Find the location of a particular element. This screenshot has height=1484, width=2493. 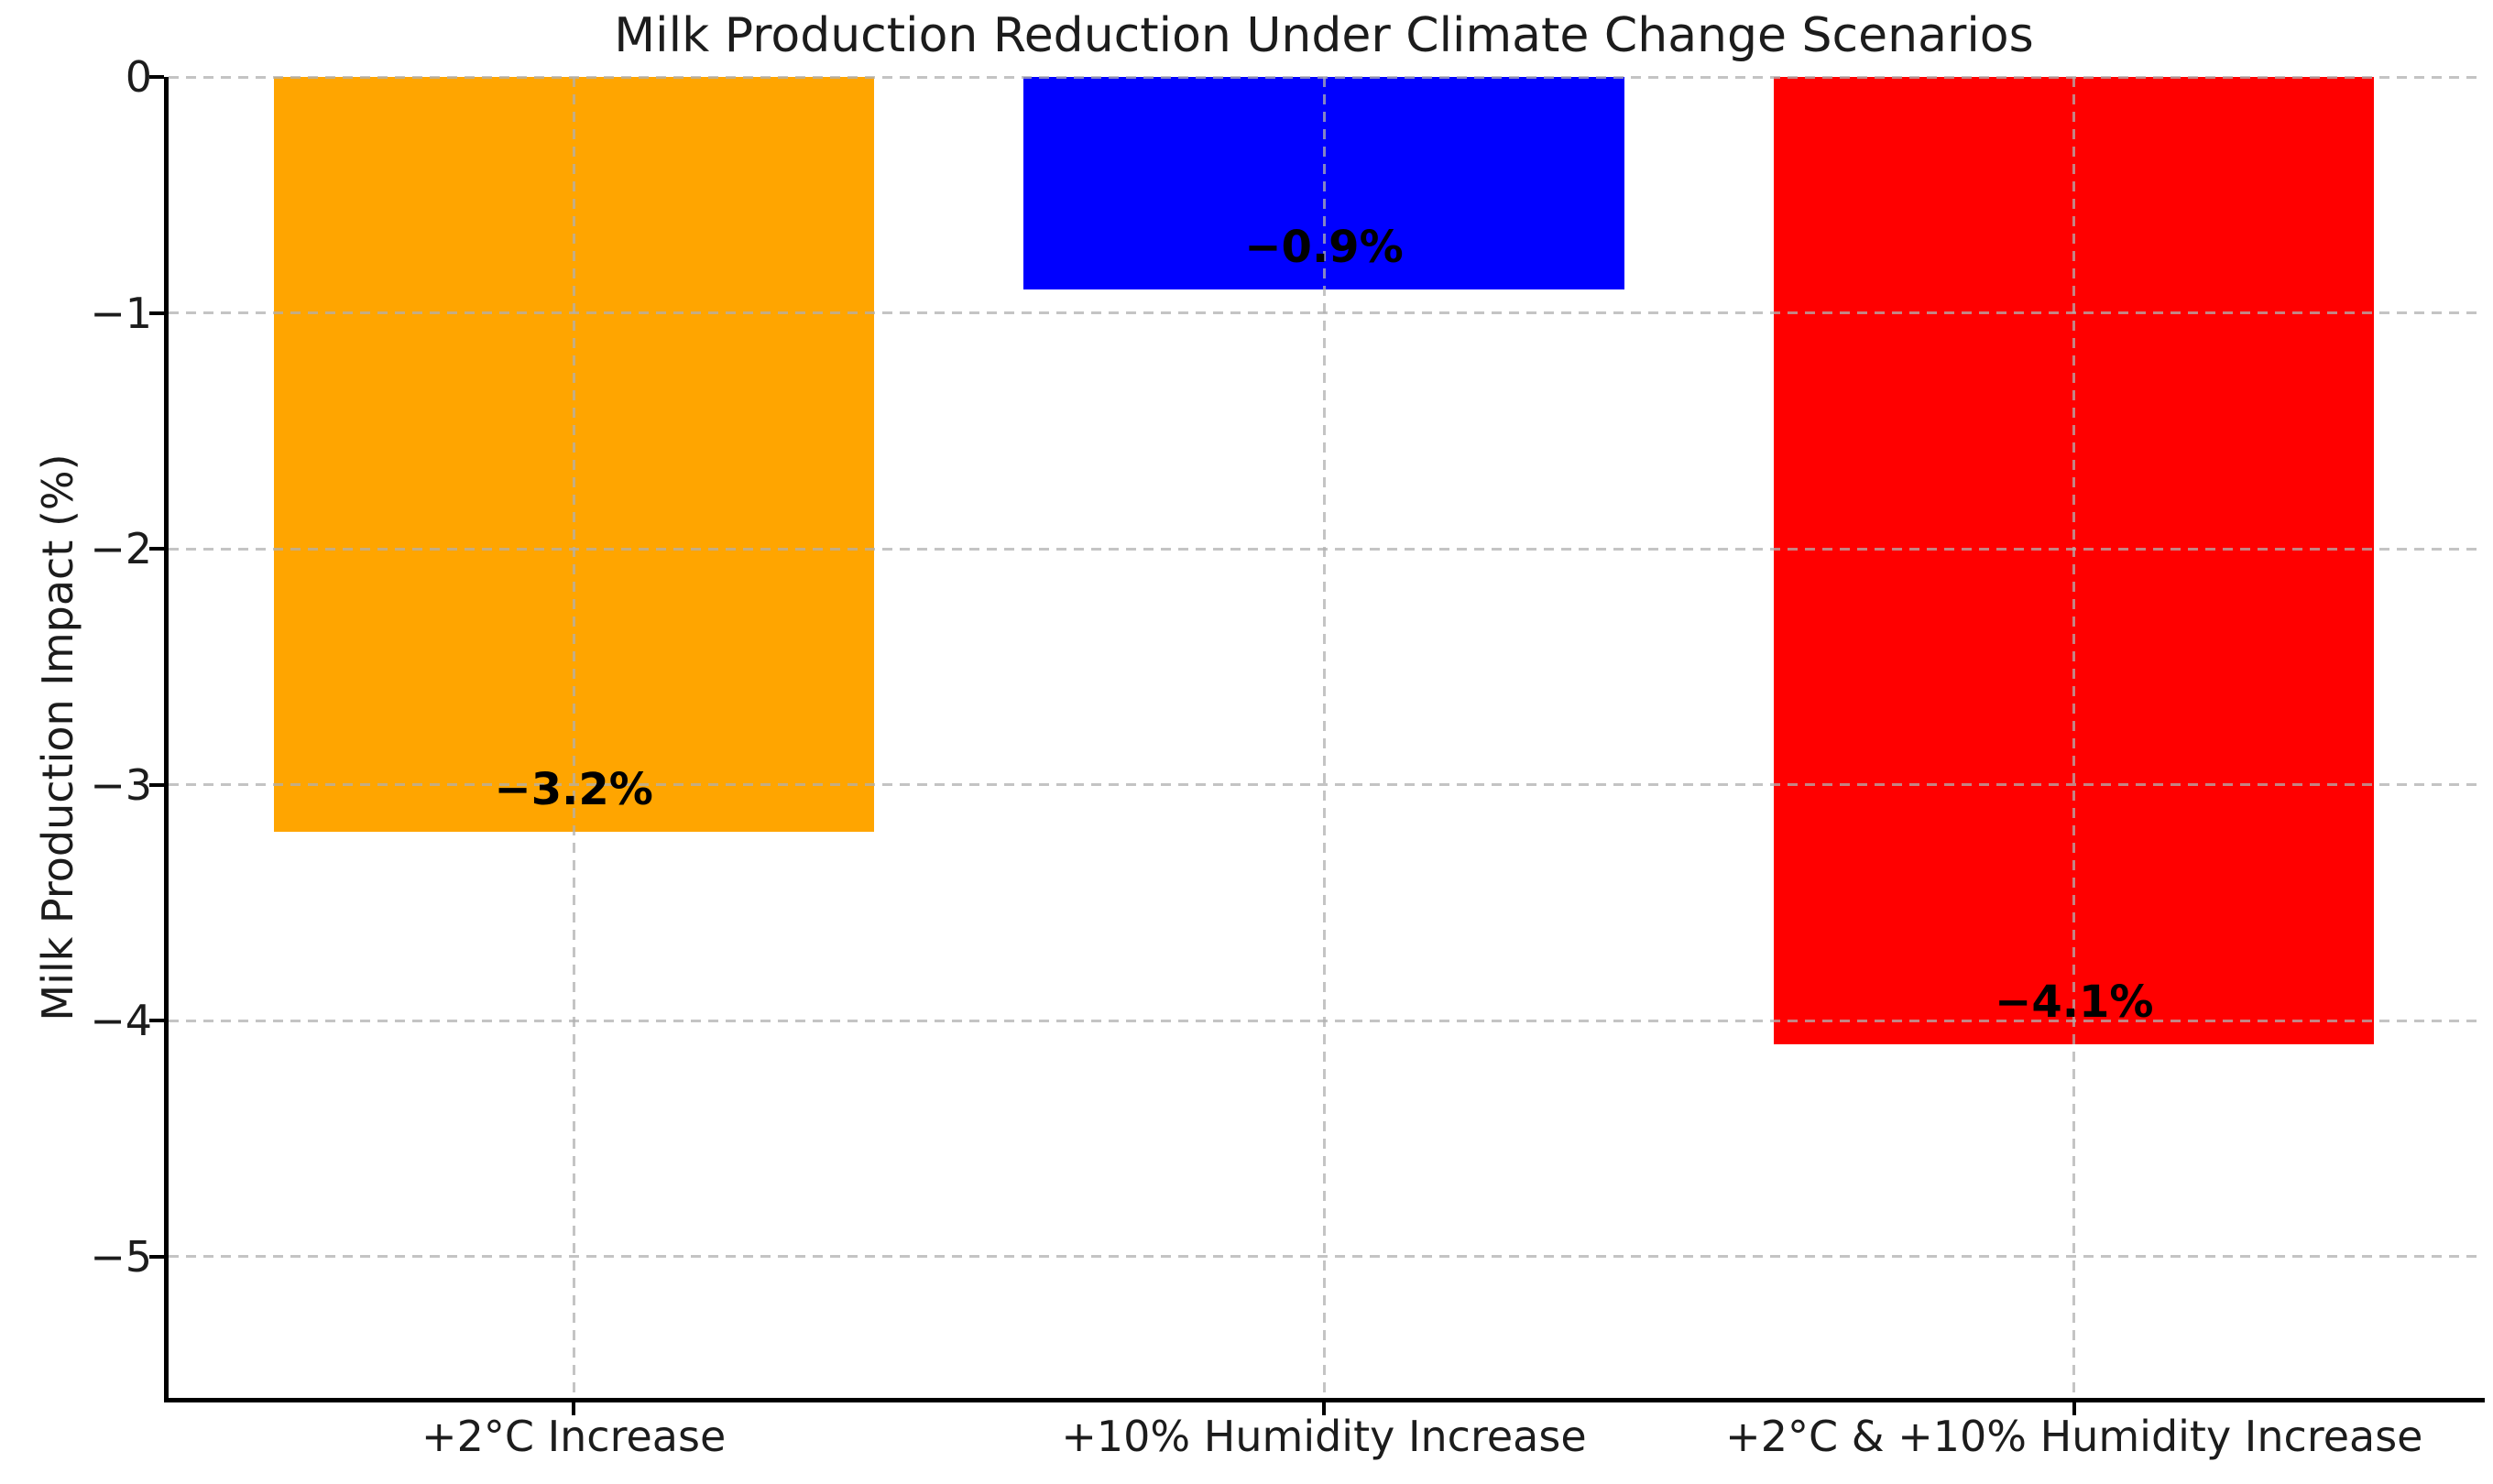

bar-value-label: −3.2% is located at coordinates (573, 789).